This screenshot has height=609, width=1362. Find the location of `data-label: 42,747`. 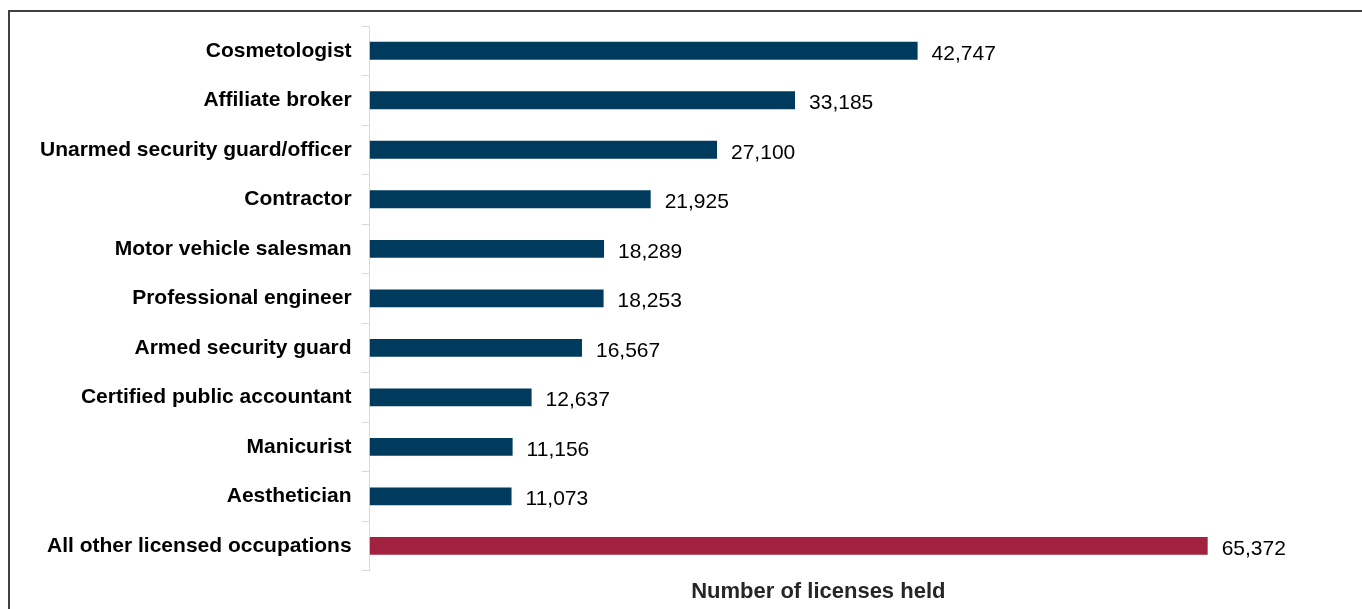

data-label: 42,747 is located at coordinates (963, 52).